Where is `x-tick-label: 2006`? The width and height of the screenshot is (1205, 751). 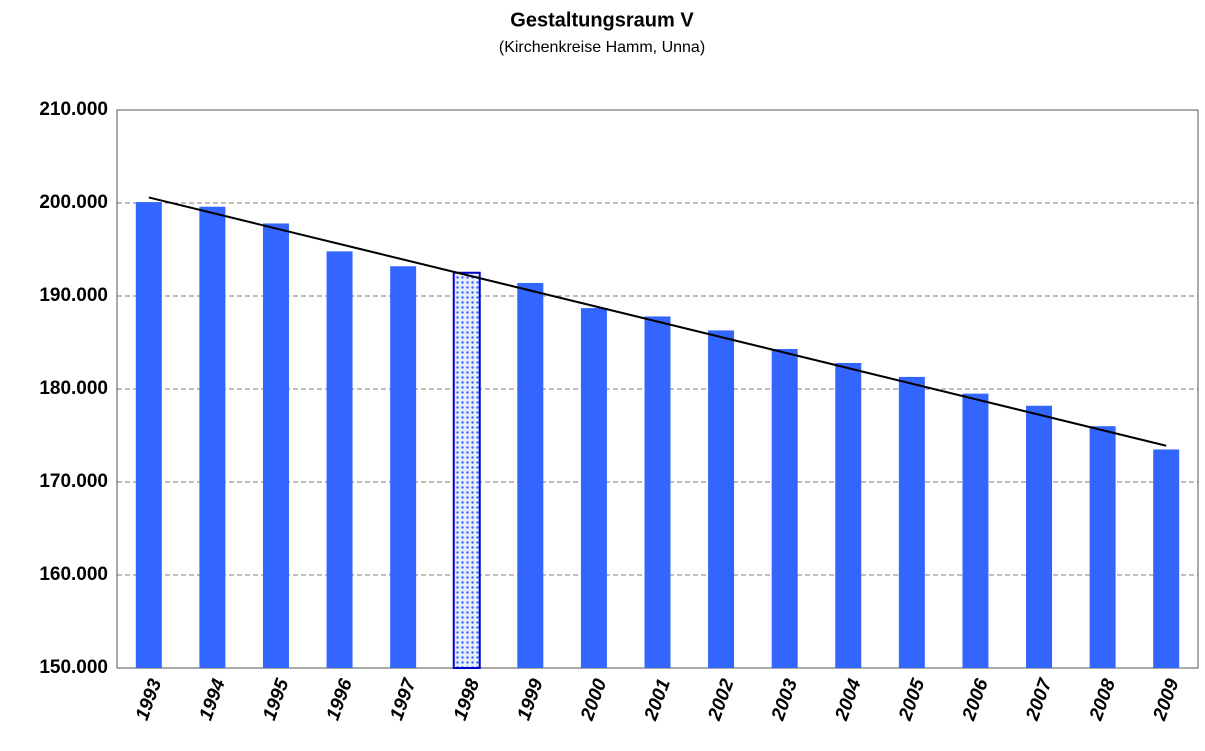
x-tick-label: 2006 is located at coordinates (975, 700).